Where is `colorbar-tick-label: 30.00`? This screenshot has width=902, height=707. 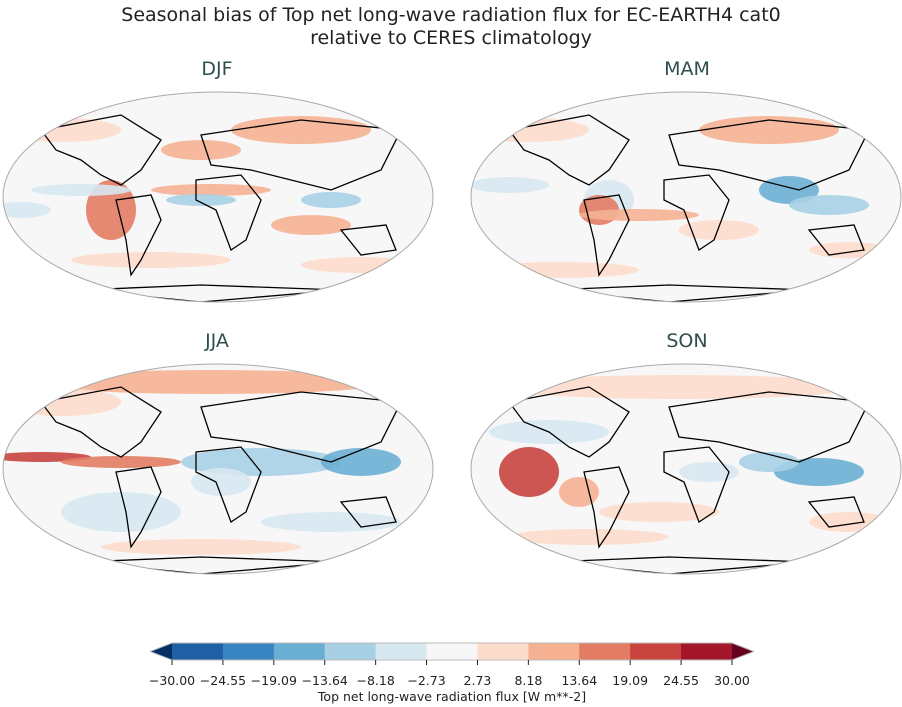
colorbar-tick-label: 30.00 is located at coordinates (732, 680).